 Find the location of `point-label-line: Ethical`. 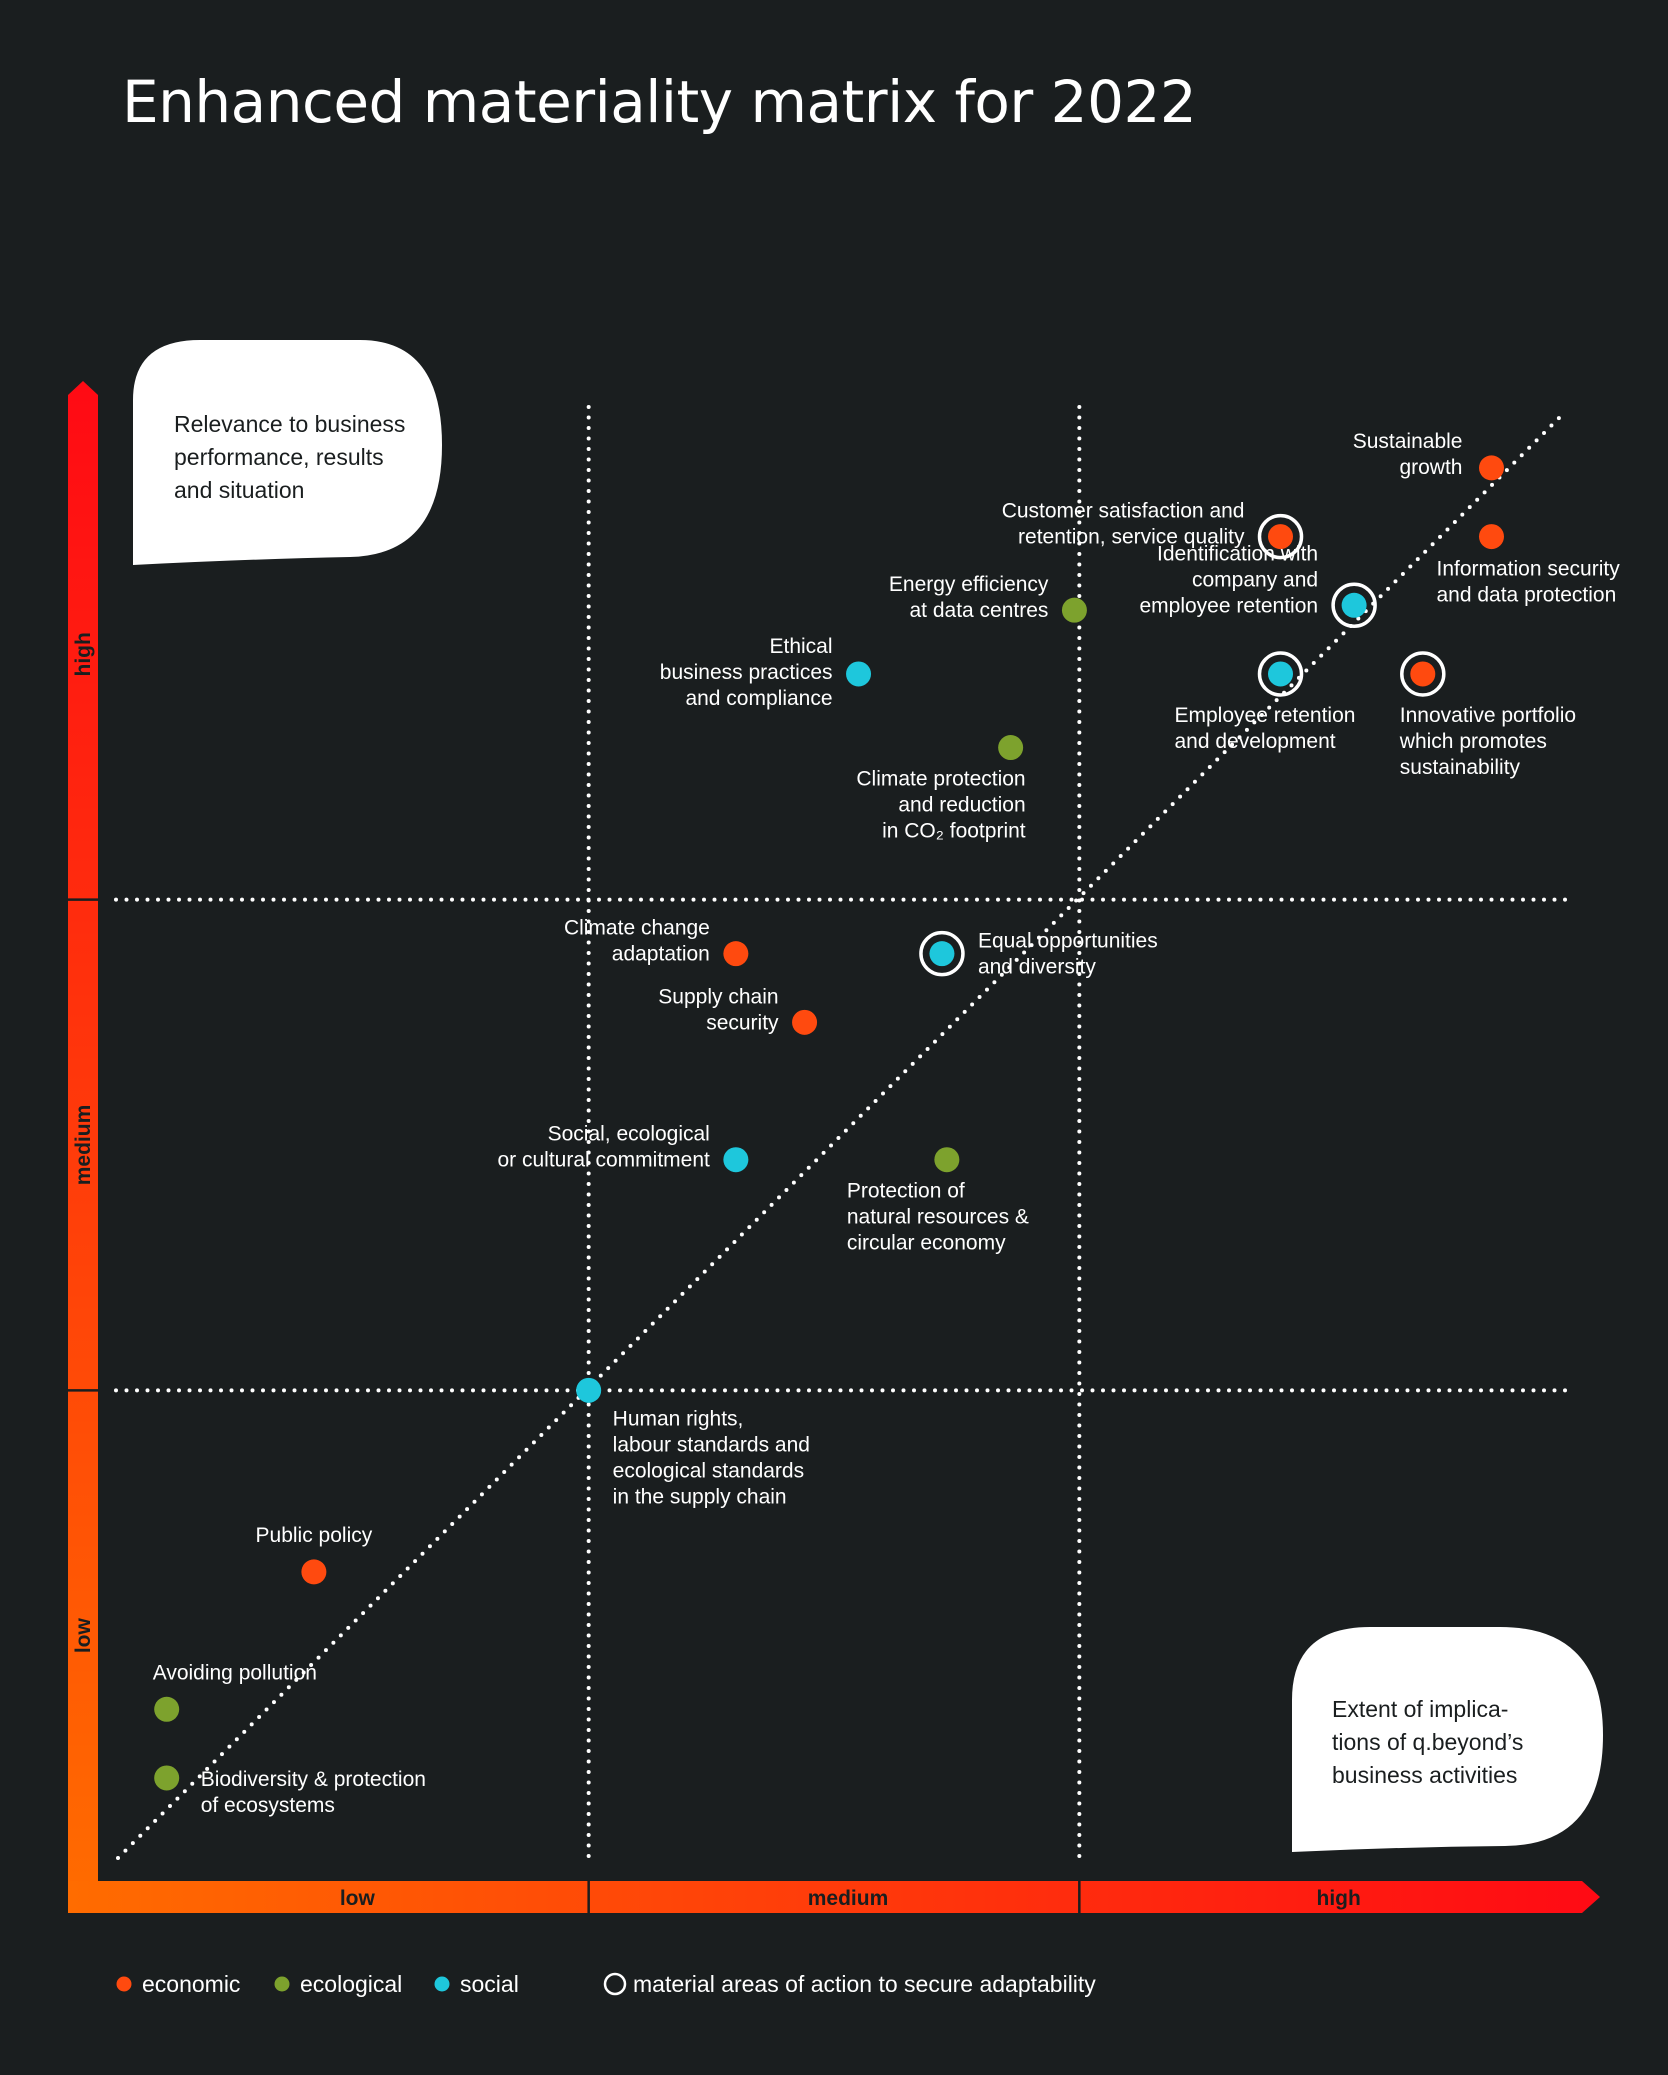

point-label-line: Ethical is located at coordinates (801, 646).